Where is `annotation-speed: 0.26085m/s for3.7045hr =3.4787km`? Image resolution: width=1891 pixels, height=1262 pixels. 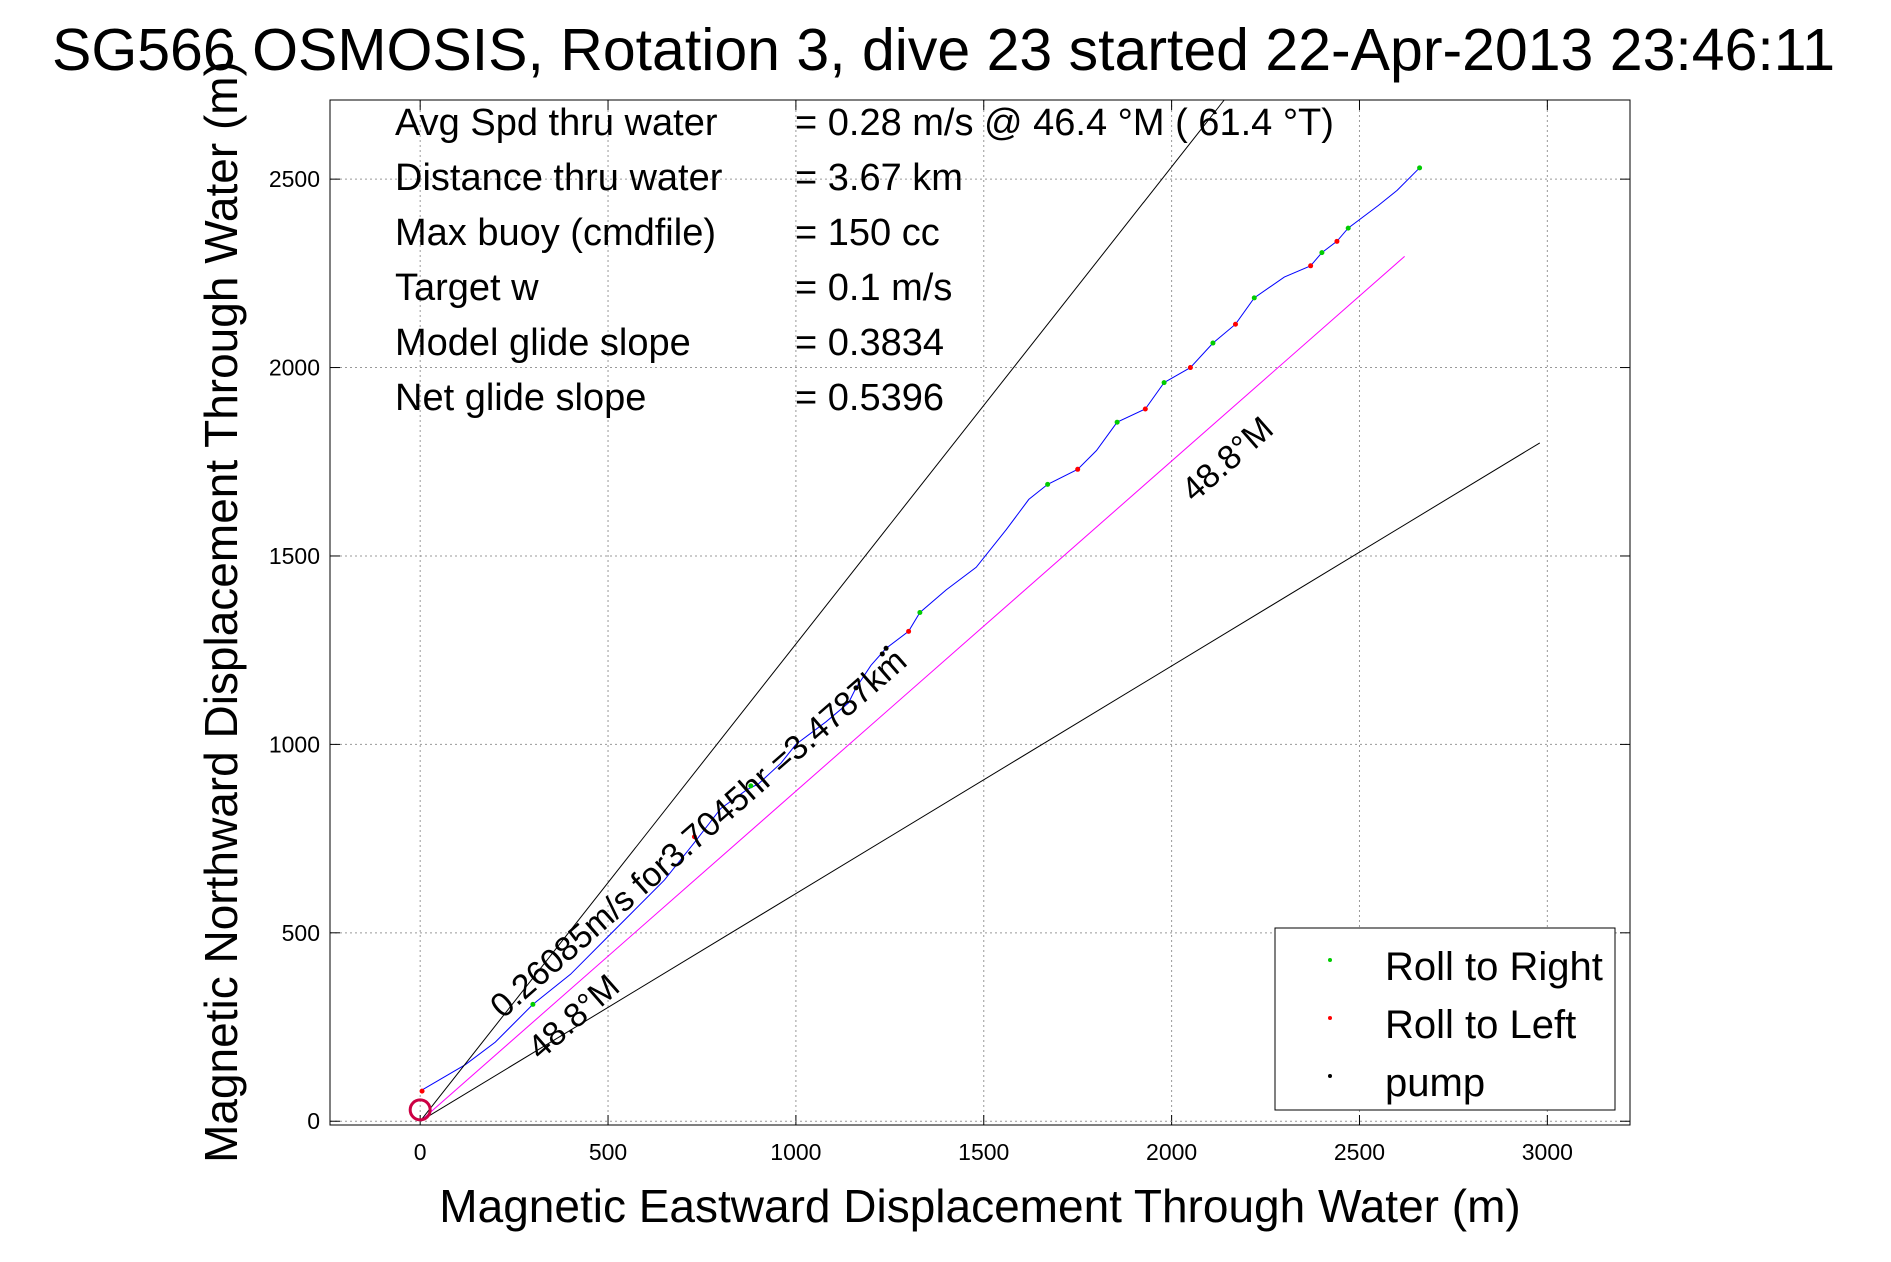
annotation-speed: 0.26085m/s for3.7045hr =3.4787km is located at coordinates (698, 833).